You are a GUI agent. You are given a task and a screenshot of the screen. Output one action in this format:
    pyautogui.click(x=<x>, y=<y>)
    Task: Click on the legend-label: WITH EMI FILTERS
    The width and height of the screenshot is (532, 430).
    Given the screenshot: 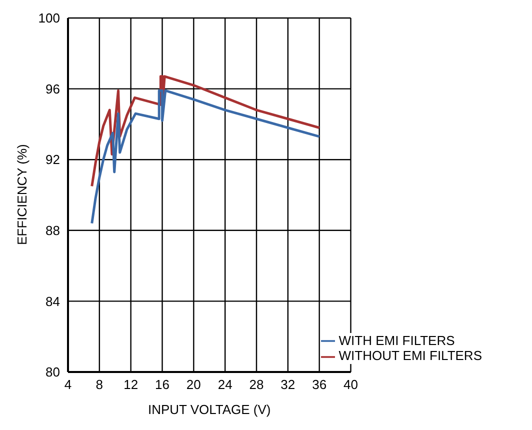 What is the action you would take?
    pyautogui.click(x=396, y=340)
    